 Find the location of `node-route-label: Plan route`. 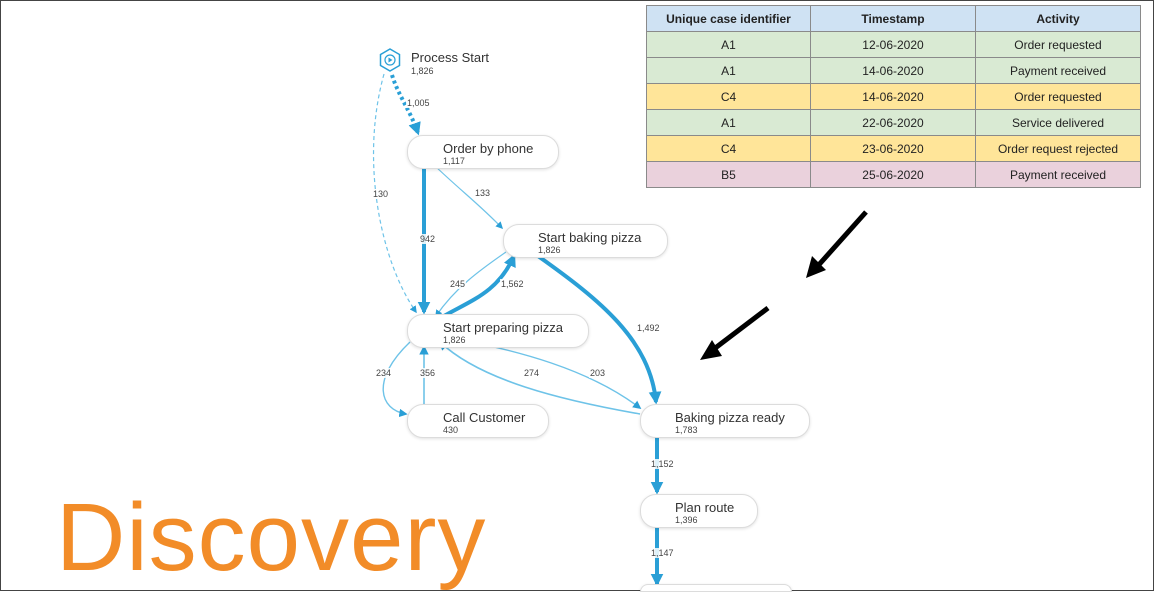

node-route-label: Plan route is located at coordinates (705, 507).